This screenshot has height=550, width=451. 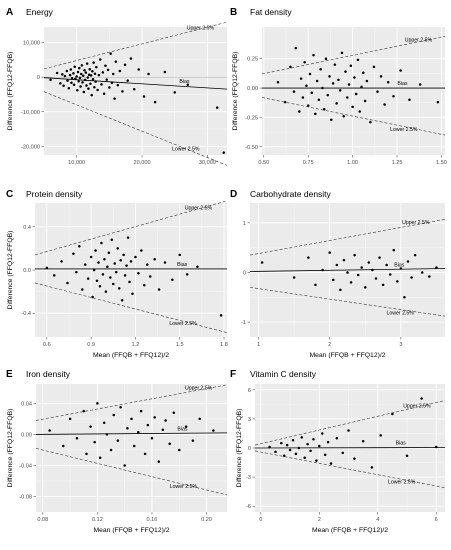 What do you see at coordinates (358, 85) in the screenshot?
I see `data-points` at bounding box center [358, 85].